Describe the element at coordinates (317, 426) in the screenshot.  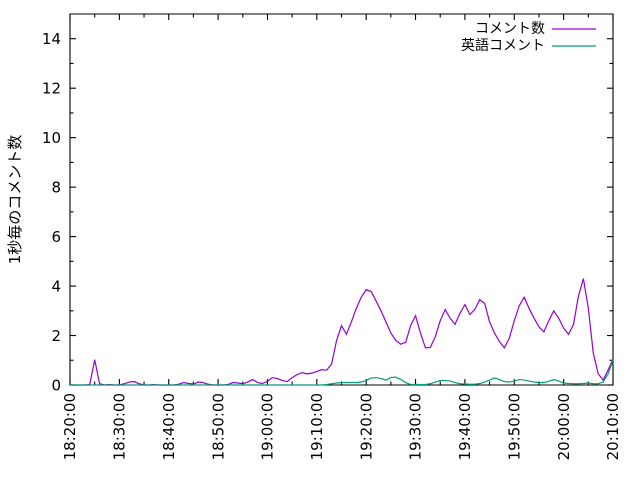
I see `x-tick-label-5: 19:10:00` at that location.